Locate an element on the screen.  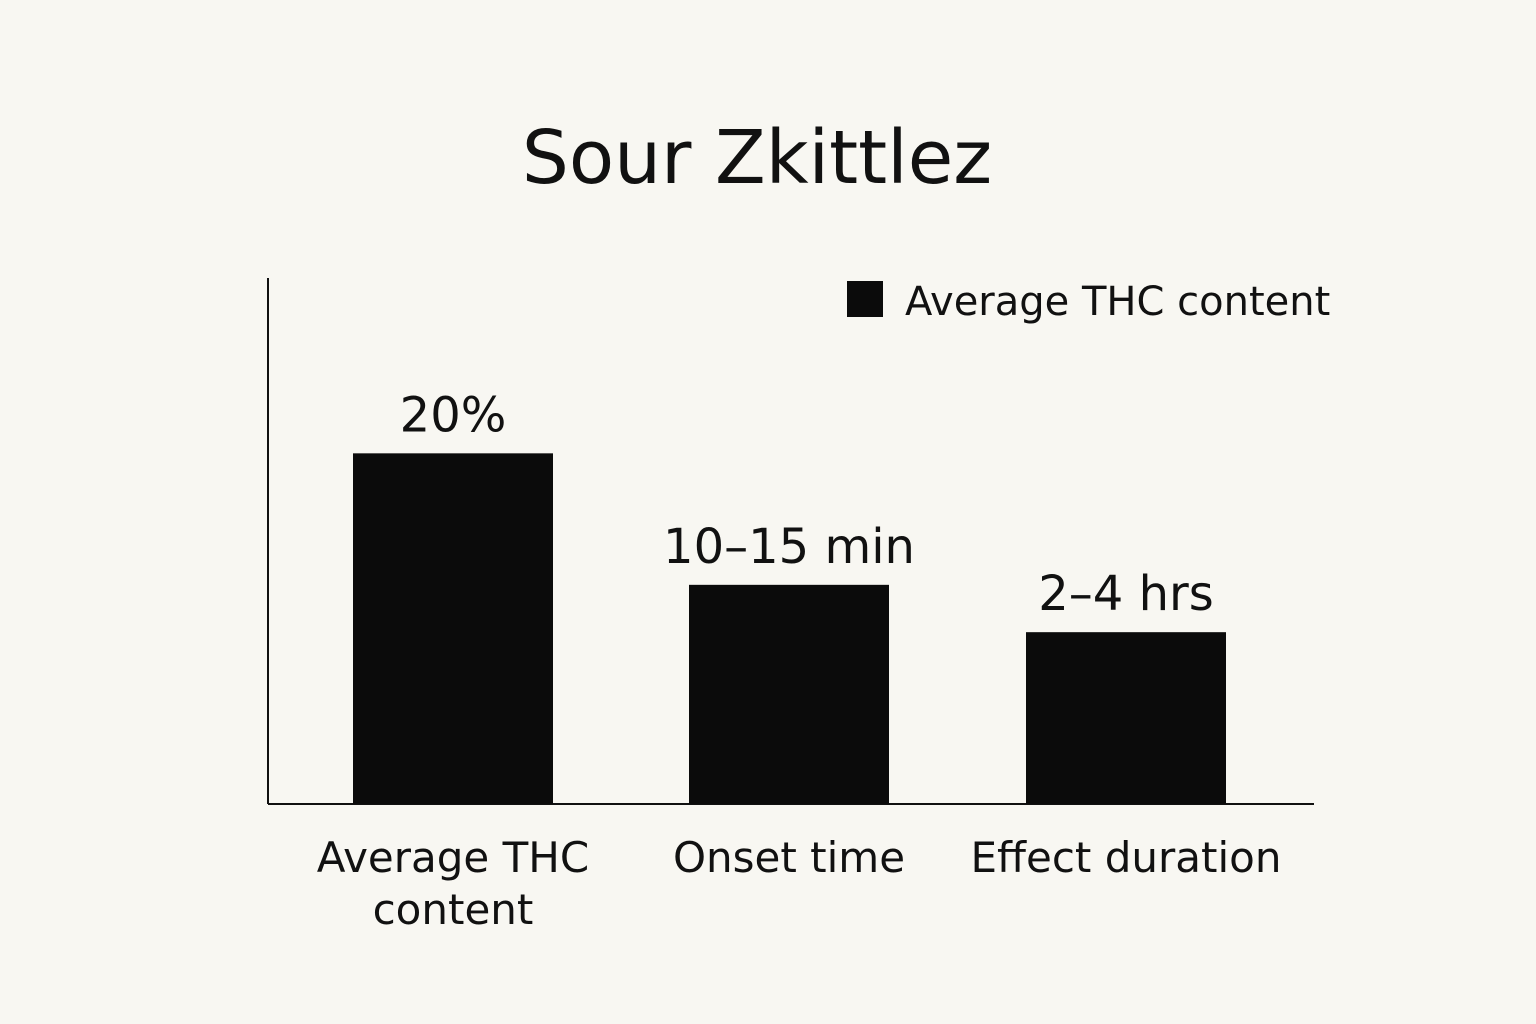
value-labels: 20% 10–15 min 2–4 hrs is located at coordinates (807, 504).